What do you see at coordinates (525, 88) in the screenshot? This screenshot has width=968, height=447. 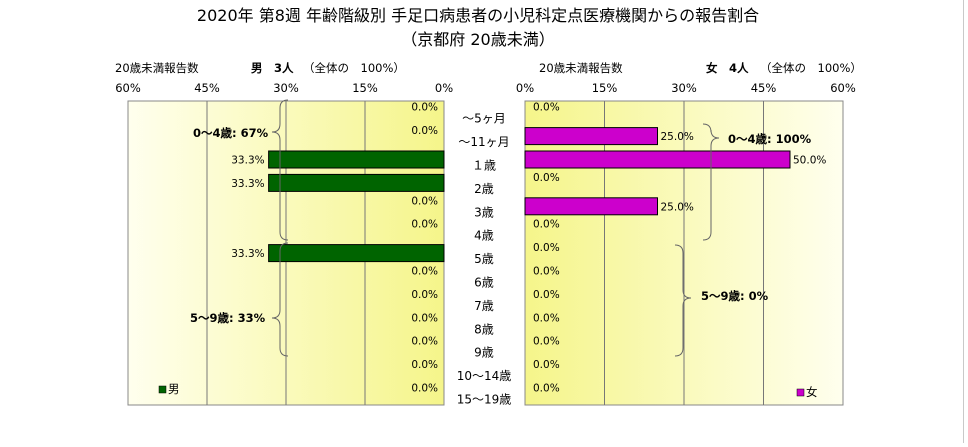 I see `female-tick-label: 0%` at bounding box center [525, 88].